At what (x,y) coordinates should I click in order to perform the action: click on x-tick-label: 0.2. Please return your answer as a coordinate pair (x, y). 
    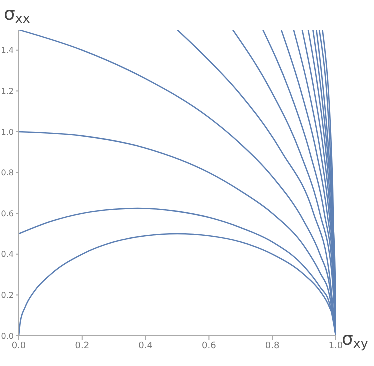
    Looking at the image, I should click on (82, 346).